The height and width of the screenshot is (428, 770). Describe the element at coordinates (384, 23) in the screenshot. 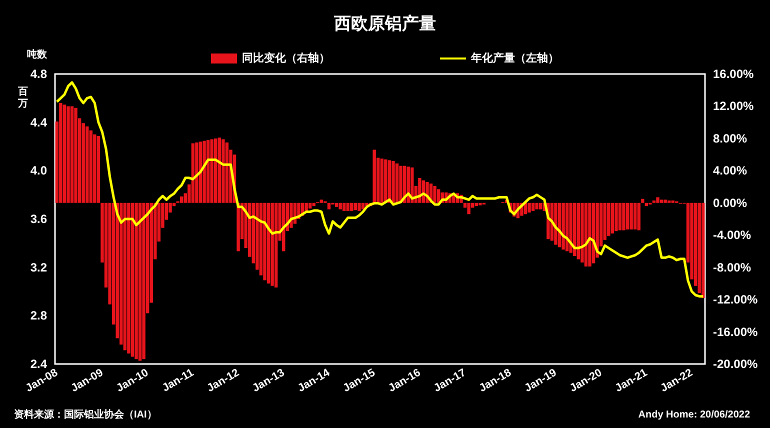

I see `chart-title: 西欧原铝产量` at that location.